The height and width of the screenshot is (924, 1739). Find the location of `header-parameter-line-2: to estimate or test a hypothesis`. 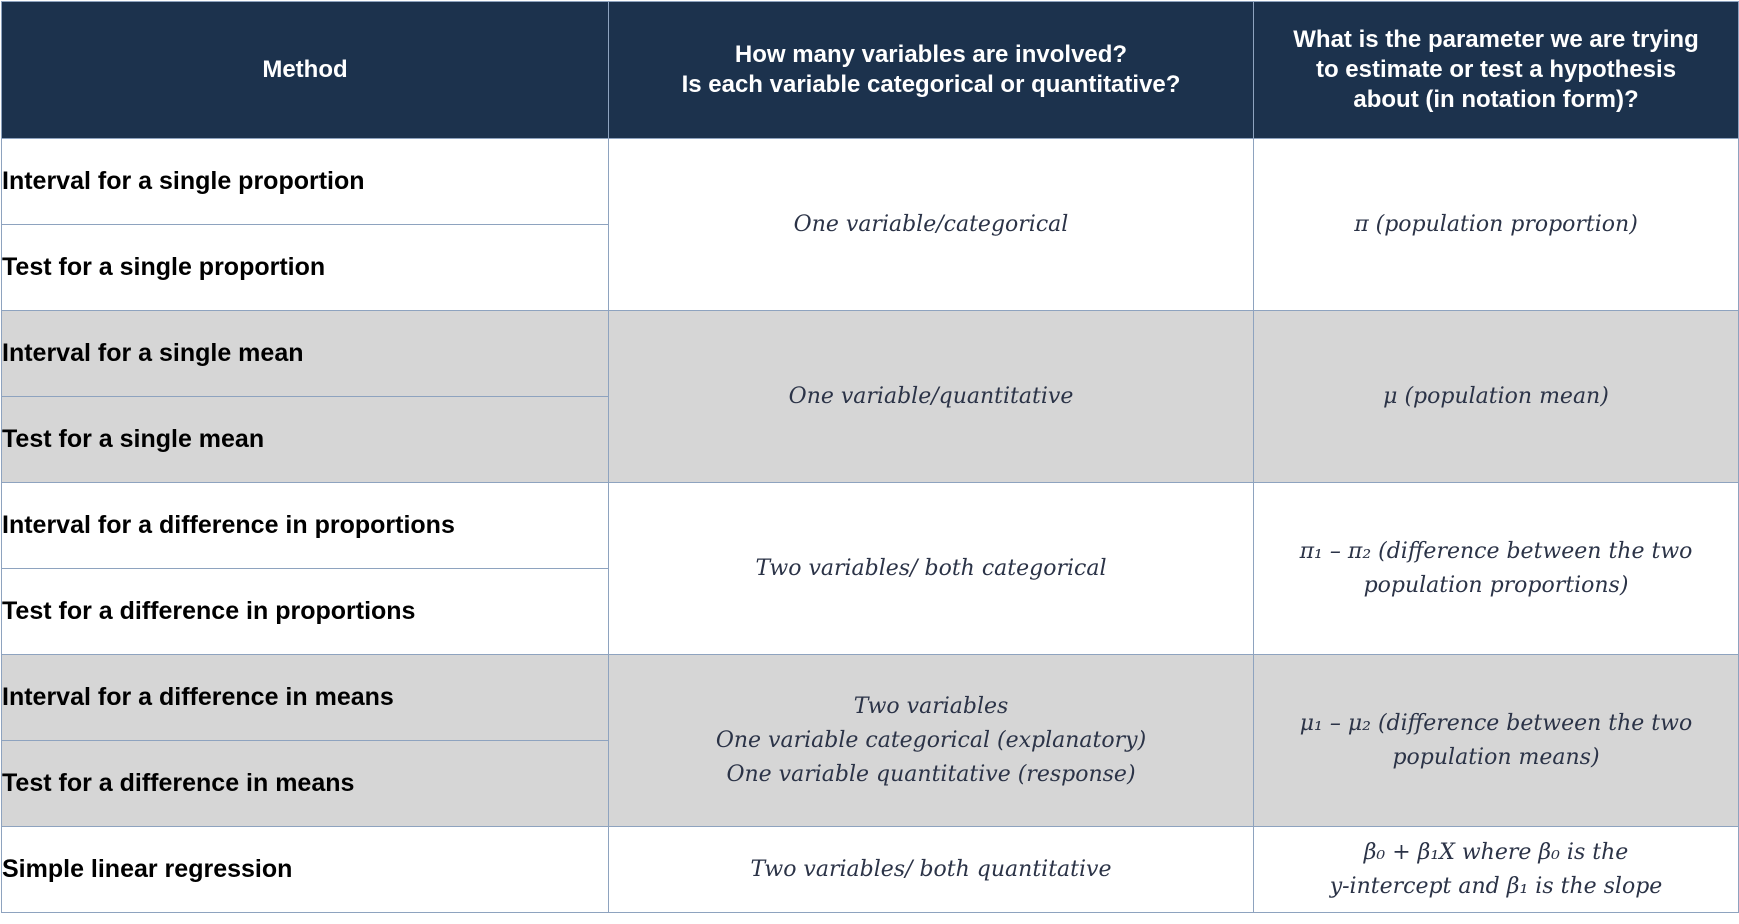

header-parameter-line-2: to estimate or test a hypothesis is located at coordinates (1496, 69).